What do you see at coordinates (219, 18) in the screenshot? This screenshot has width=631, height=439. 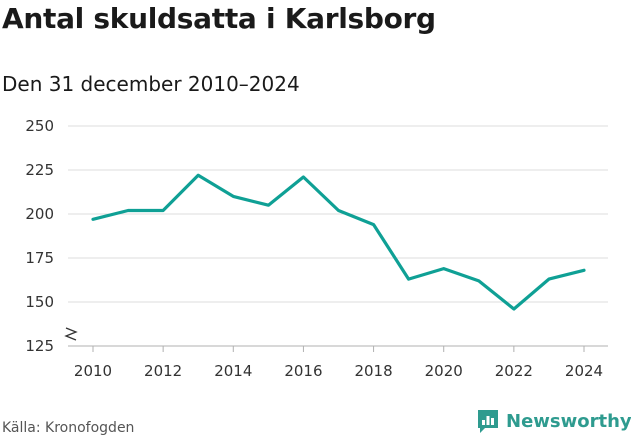 I see `chart-title: Antal skuldsatta i Karlsborg` at bounding box center [219, 18].